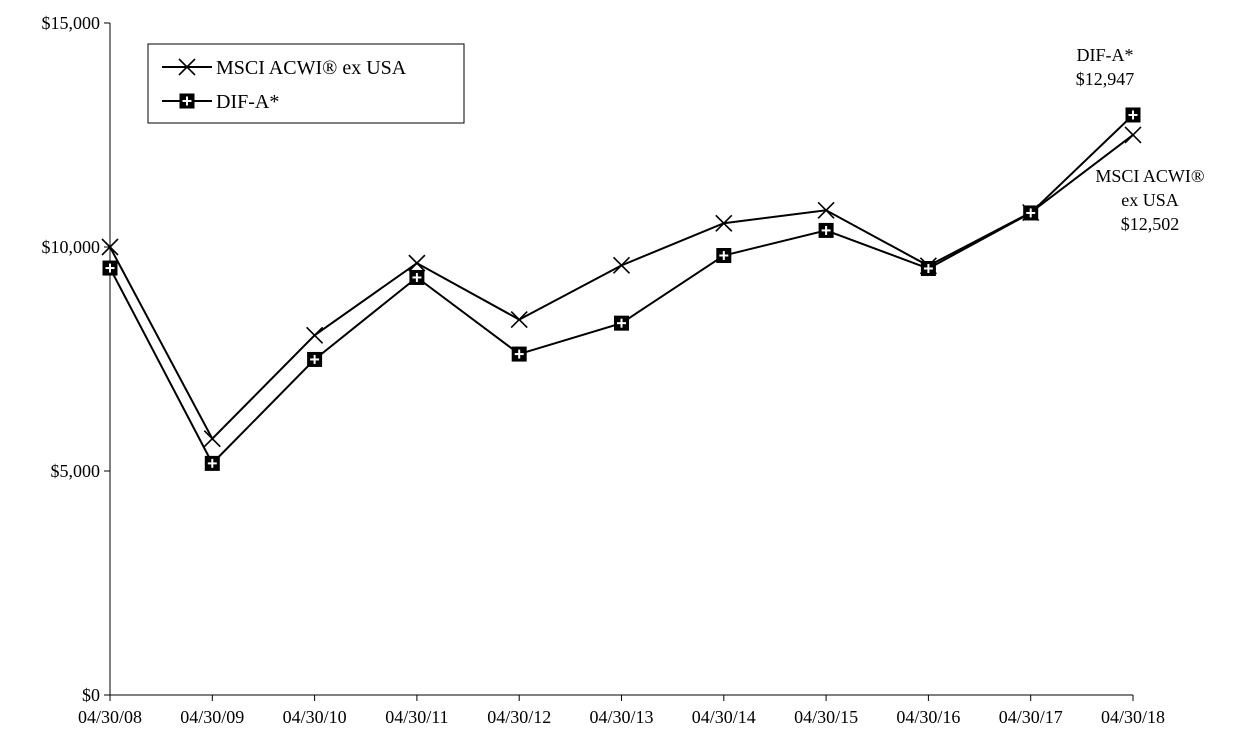 The width and height of the screenshot is (1249, 734). I want to click on x-tick-label: 04/30/12, so click(519, 717).